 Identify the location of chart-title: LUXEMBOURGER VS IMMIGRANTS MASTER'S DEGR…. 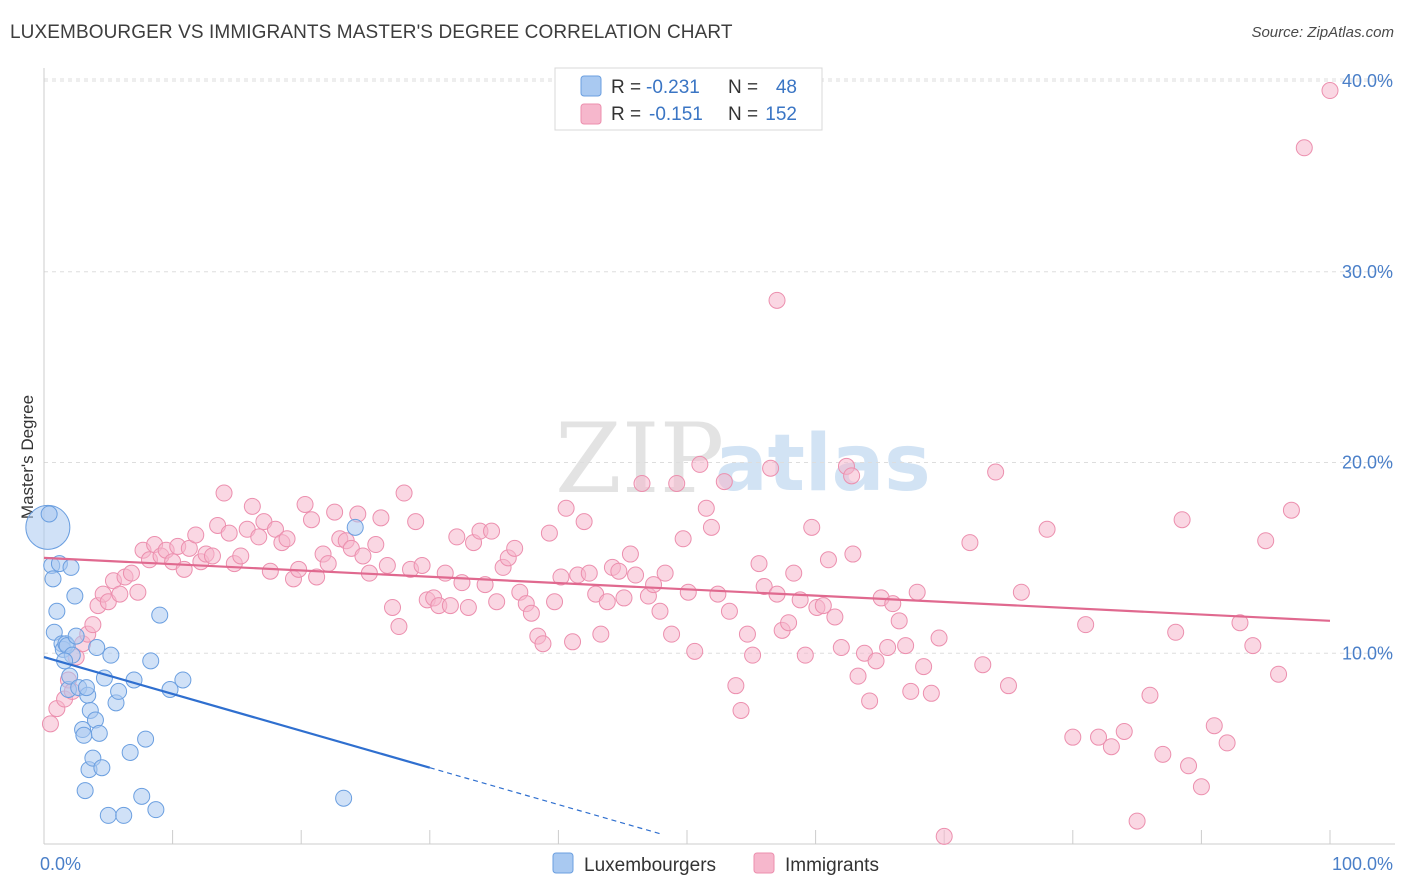
(371, 32).